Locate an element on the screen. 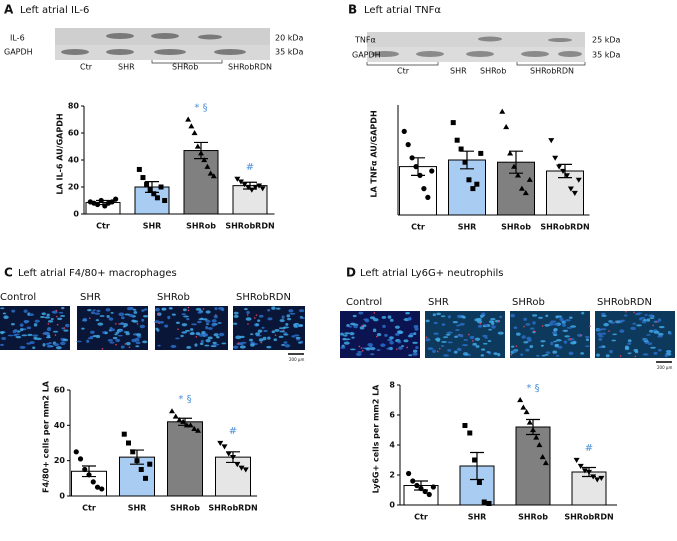 This screenshot has width=677, height=541. x-tick-label: Ctr is located at coordinates (421, 517).